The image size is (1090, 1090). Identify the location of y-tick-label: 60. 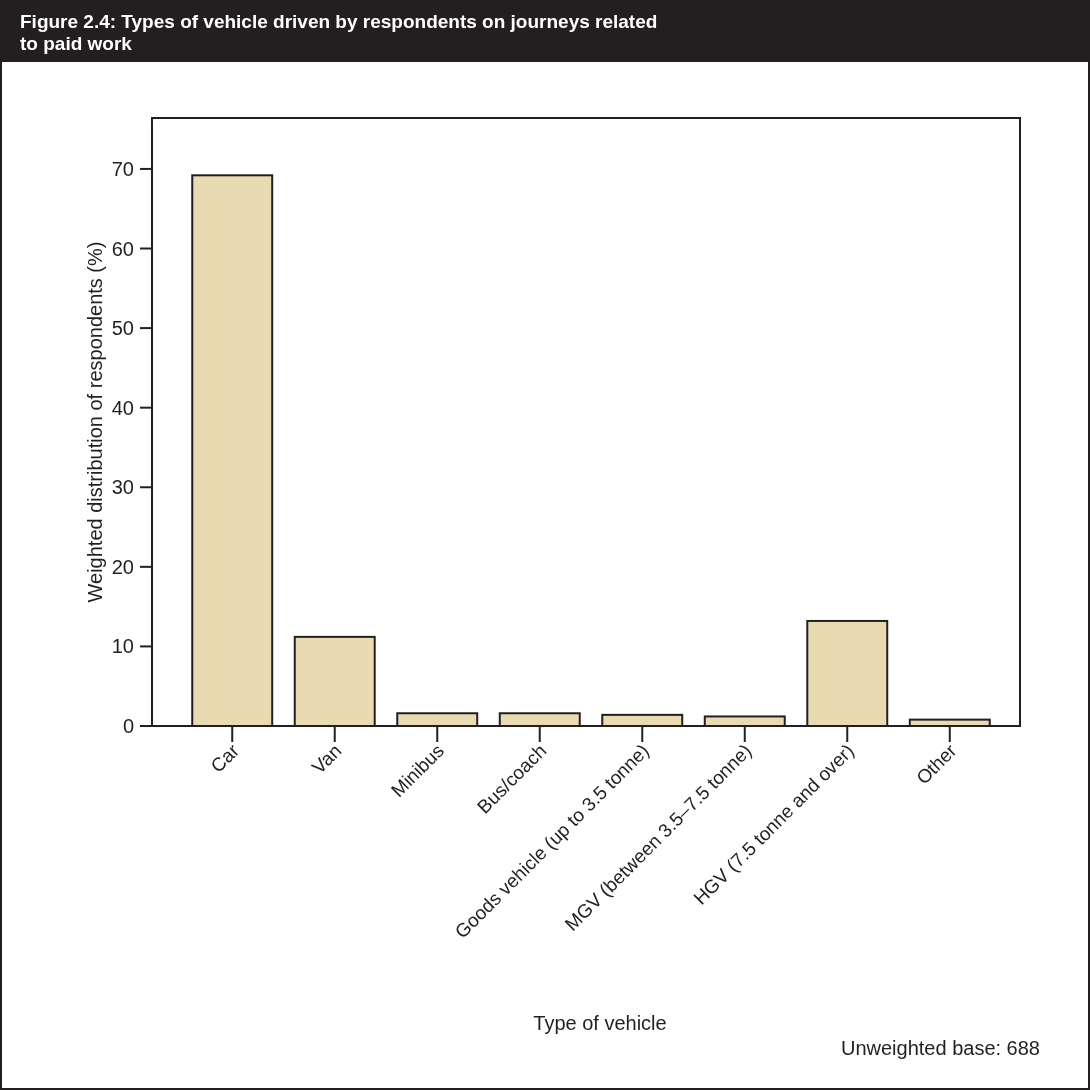
(122, 248).